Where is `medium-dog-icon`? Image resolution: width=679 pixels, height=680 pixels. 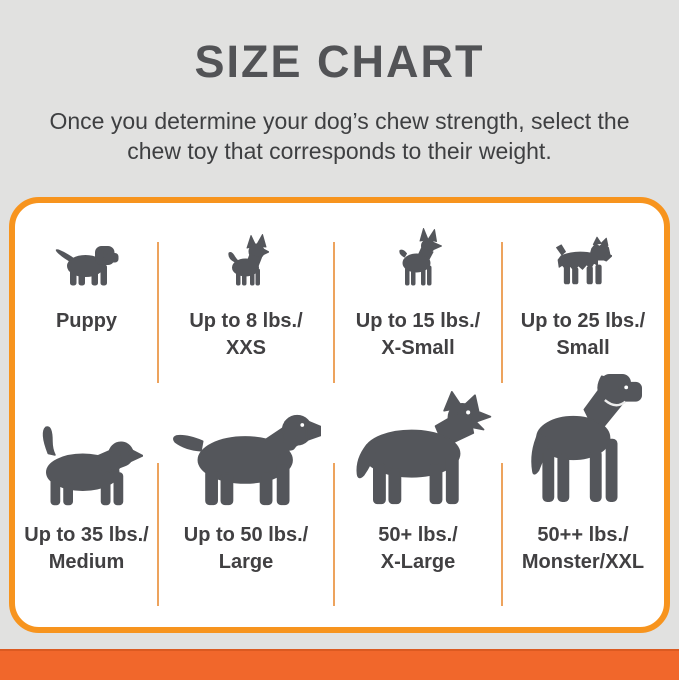
medium-dog-icon is located at coordinates (86, 464).